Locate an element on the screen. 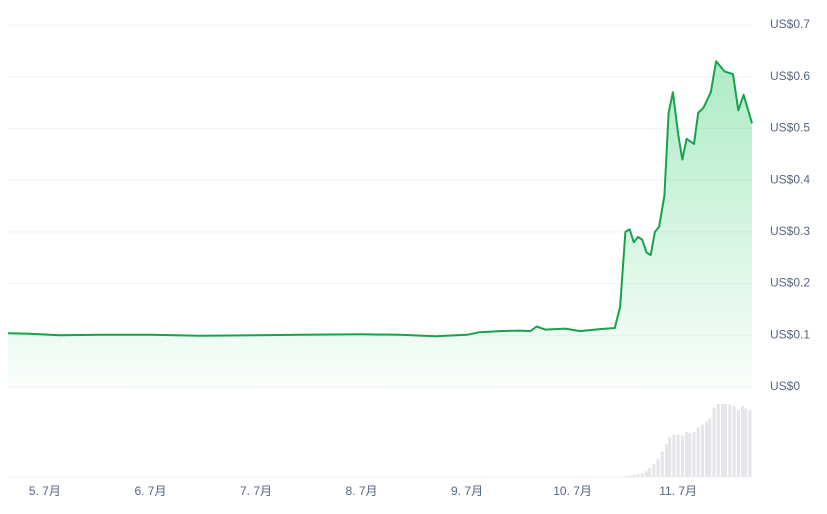 The height and width of the screenshot is (514, 827). x-tick-label: 7. 7月 is located at coordinates (256, 491).